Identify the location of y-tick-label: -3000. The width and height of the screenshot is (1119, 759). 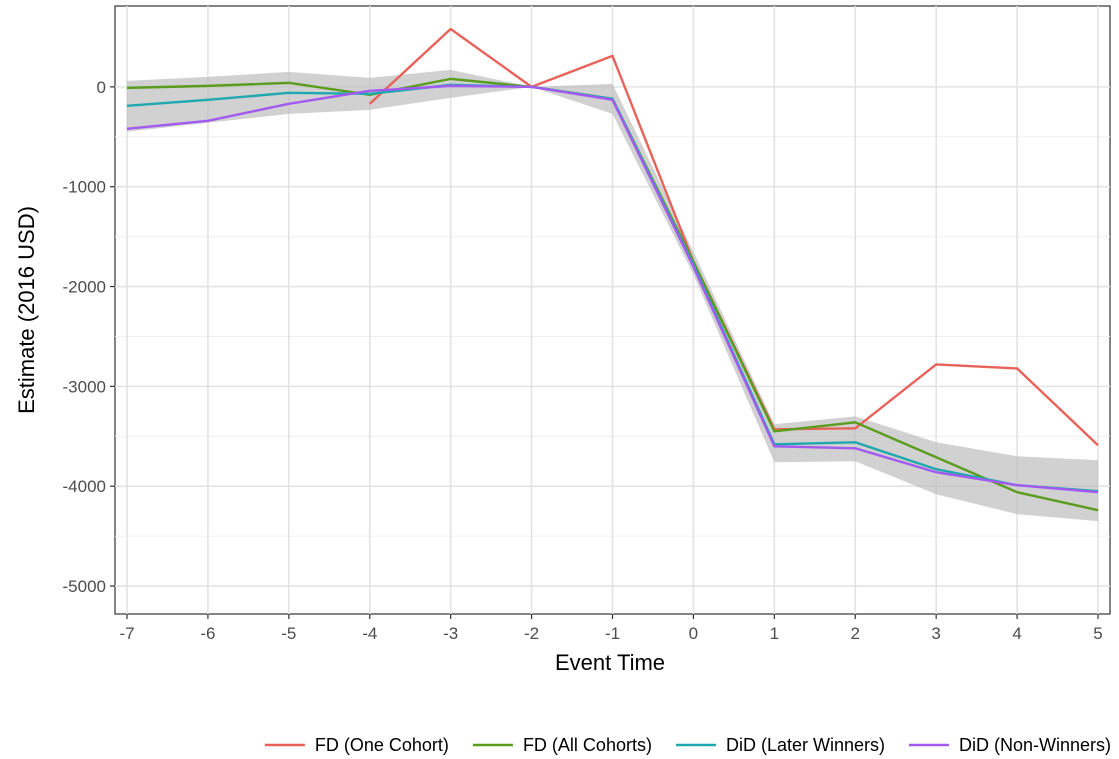
(84, 386).